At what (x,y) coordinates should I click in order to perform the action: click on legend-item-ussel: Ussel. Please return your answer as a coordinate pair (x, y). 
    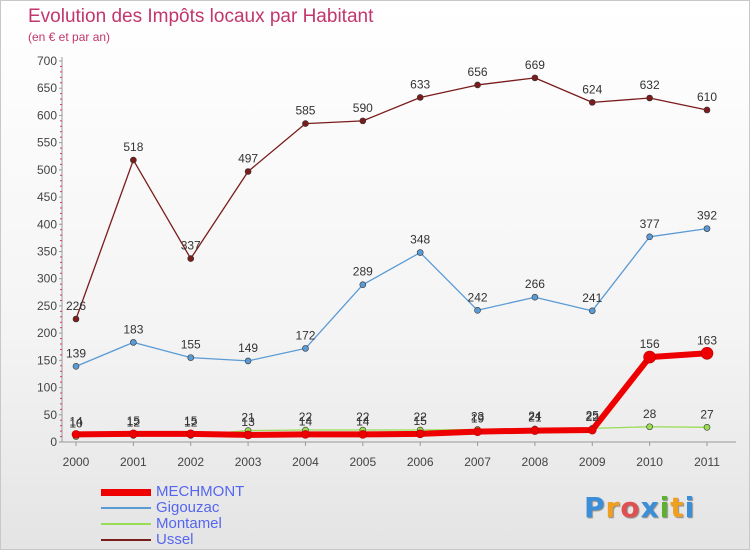
    Looking at the image, I should click on (251, 539).